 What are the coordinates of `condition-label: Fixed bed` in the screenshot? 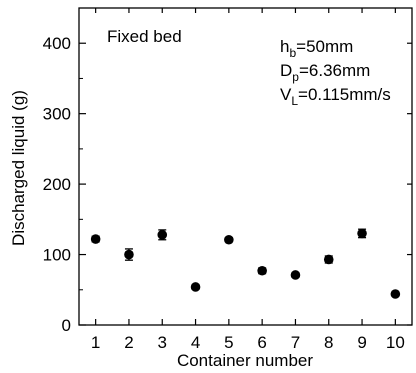 It's located at (144, 36).